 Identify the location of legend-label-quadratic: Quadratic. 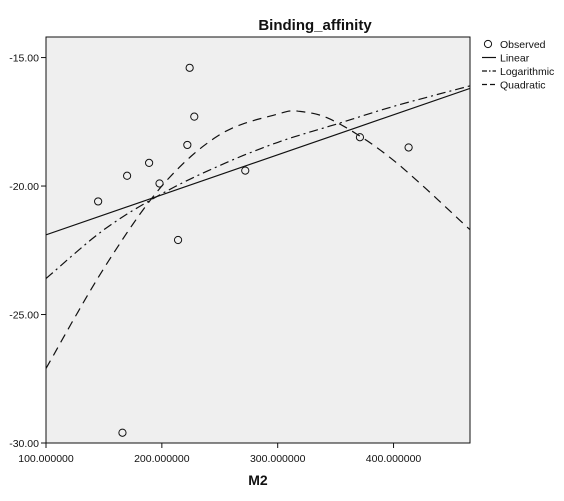
(523, 86).